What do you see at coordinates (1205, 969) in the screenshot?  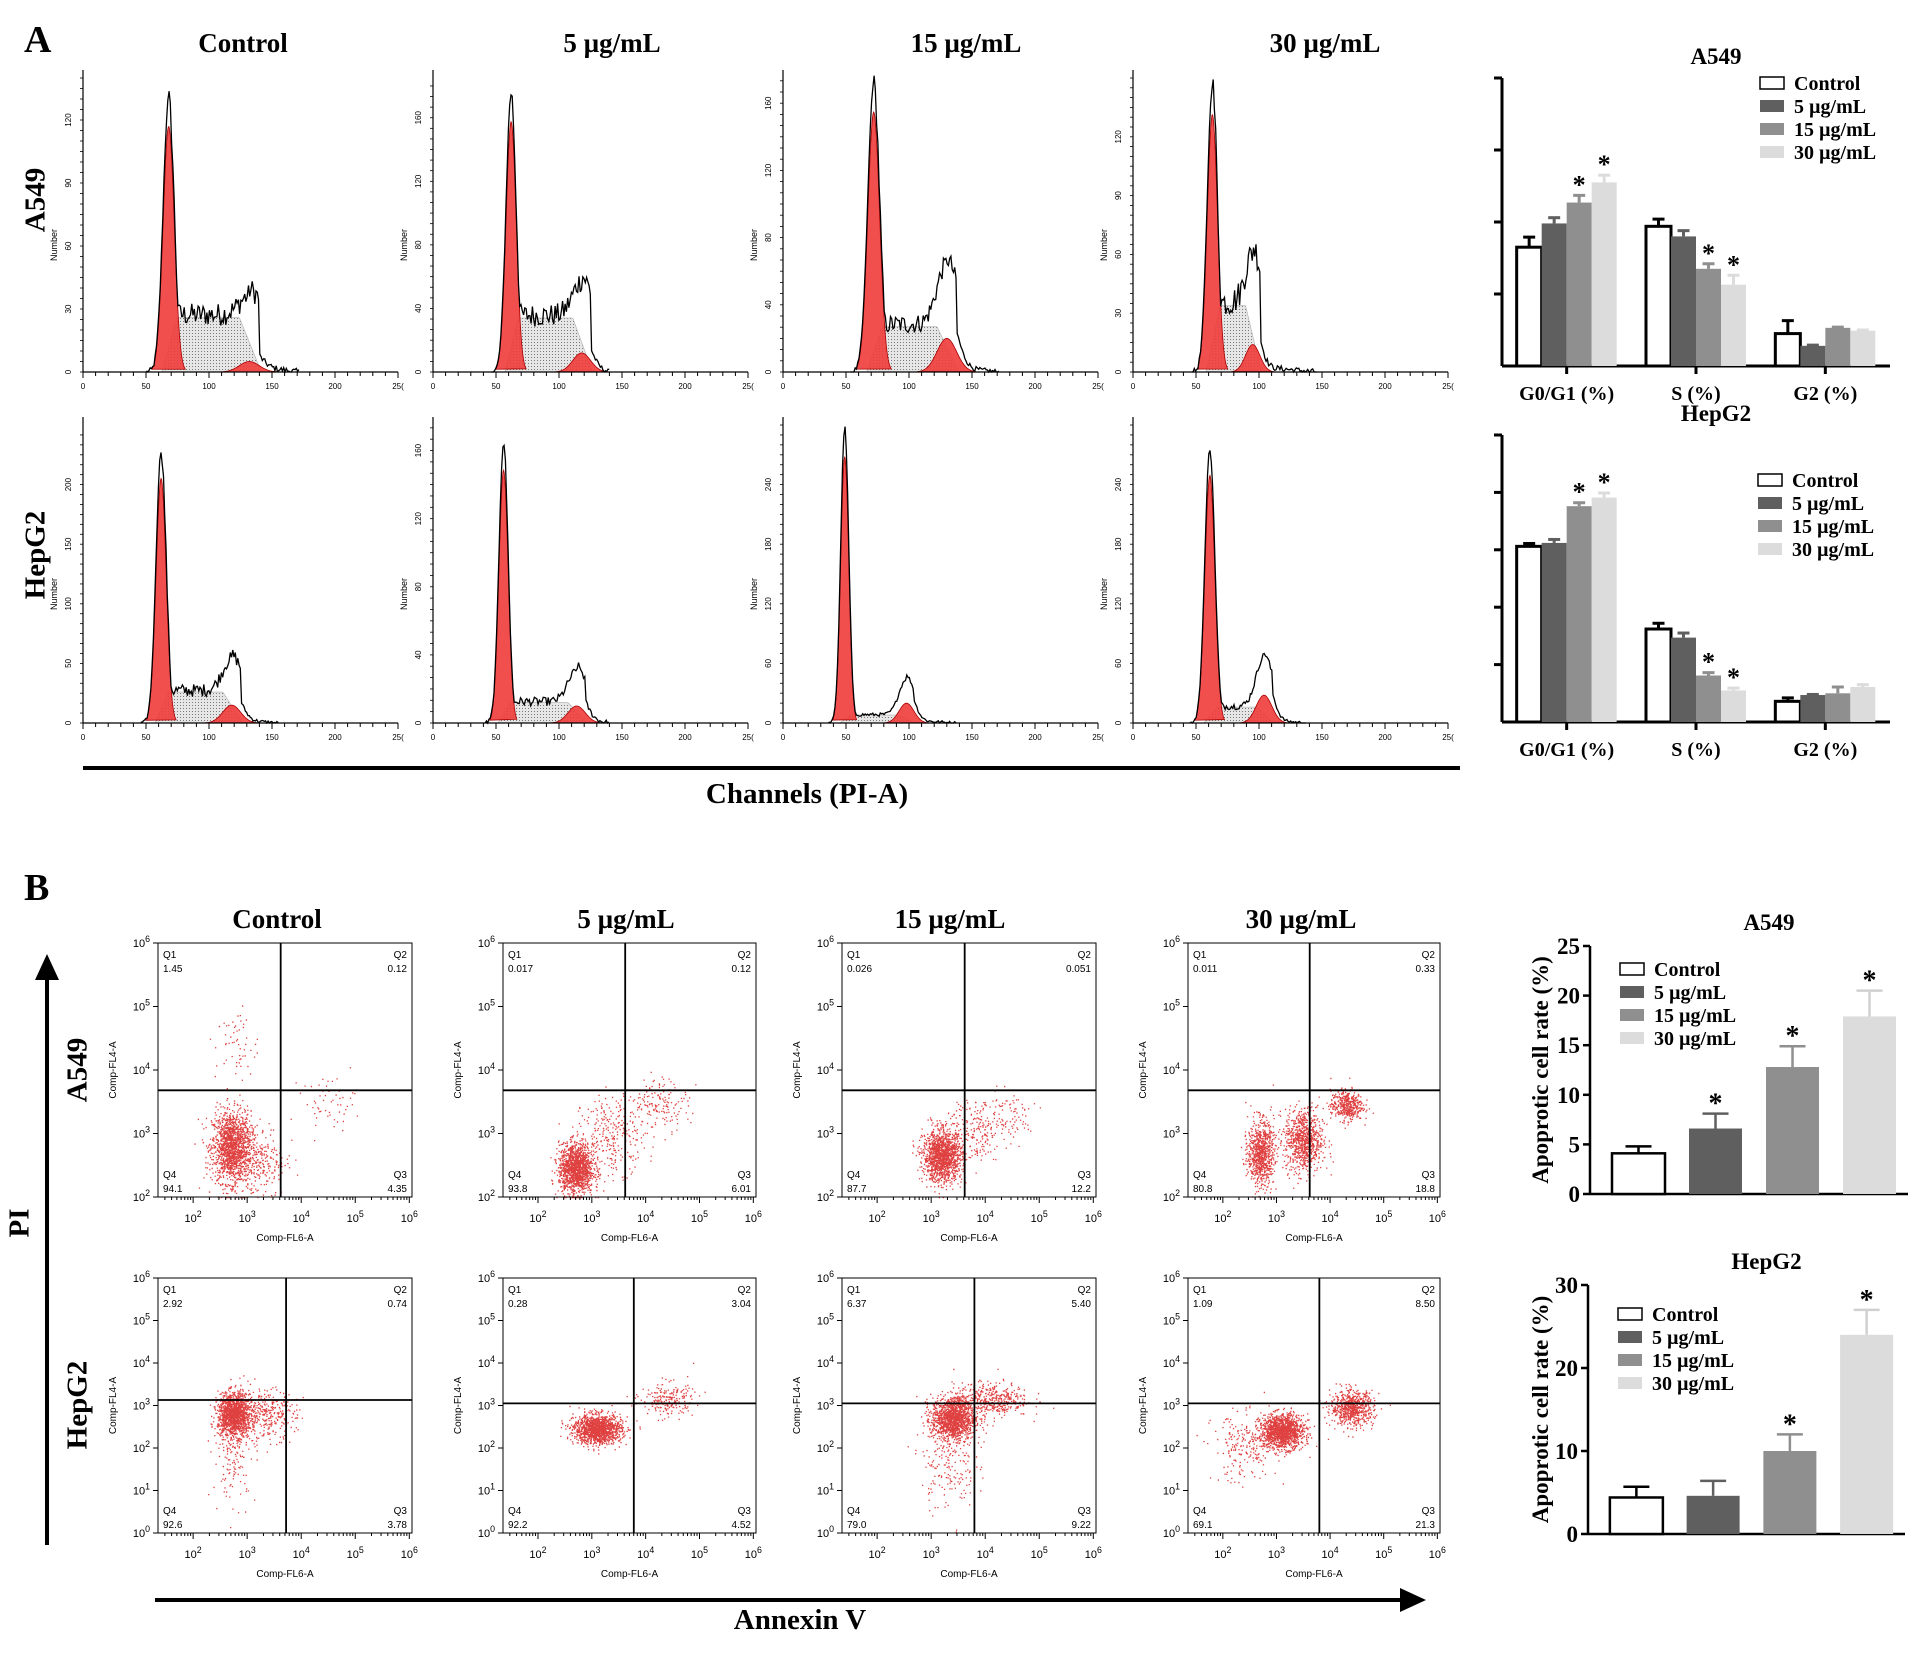 I see `quadrant-q1-value: 0.011` at bounding box center [1205, 969].